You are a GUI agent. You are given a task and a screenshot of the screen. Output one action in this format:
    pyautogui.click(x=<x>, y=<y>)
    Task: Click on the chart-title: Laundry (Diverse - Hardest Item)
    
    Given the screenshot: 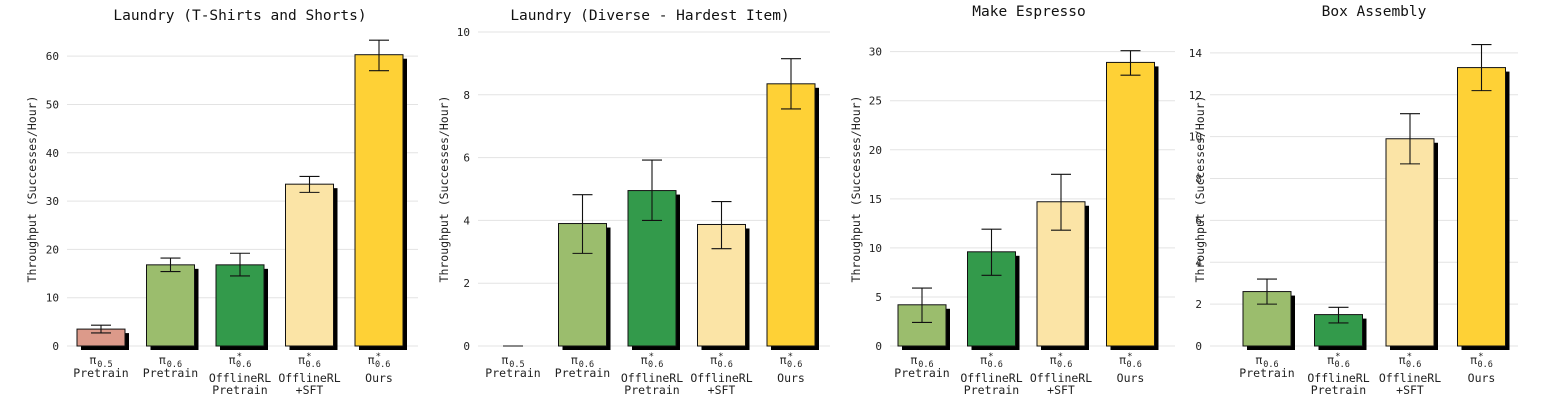 What is the action you would take?
    pyautogui.click(x=649, y=16)
    